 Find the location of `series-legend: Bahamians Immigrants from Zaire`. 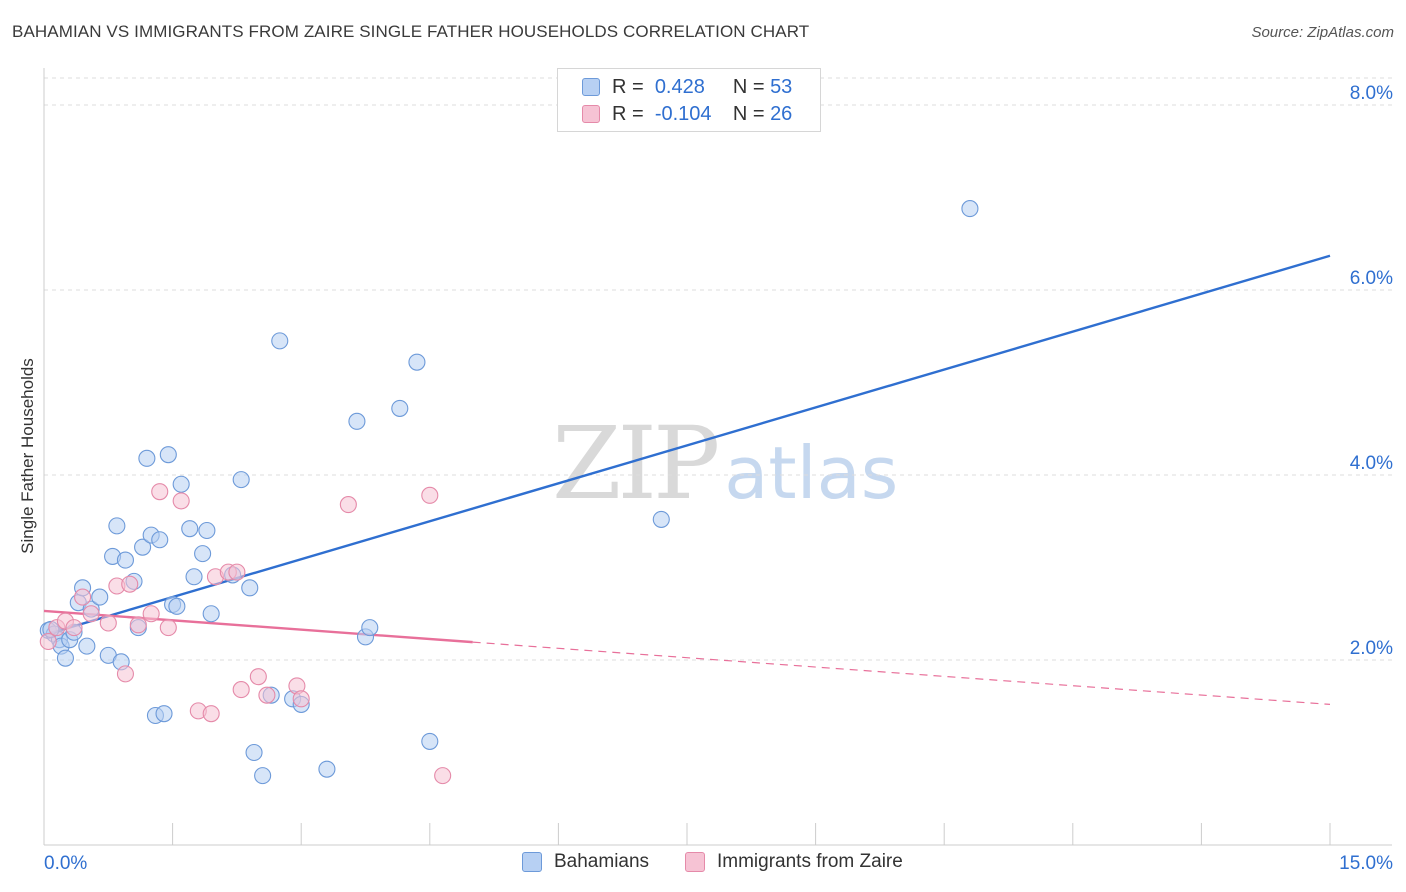

series-legend: Bahamians Immigrants from Zaire is located at coordinates (703, 864).